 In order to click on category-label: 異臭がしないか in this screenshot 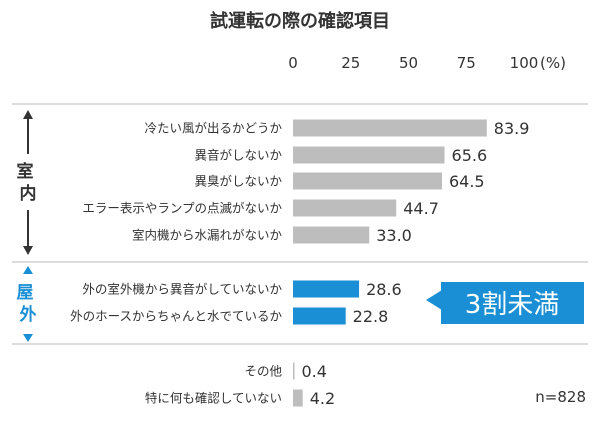, I will do `click(238, 181)`.